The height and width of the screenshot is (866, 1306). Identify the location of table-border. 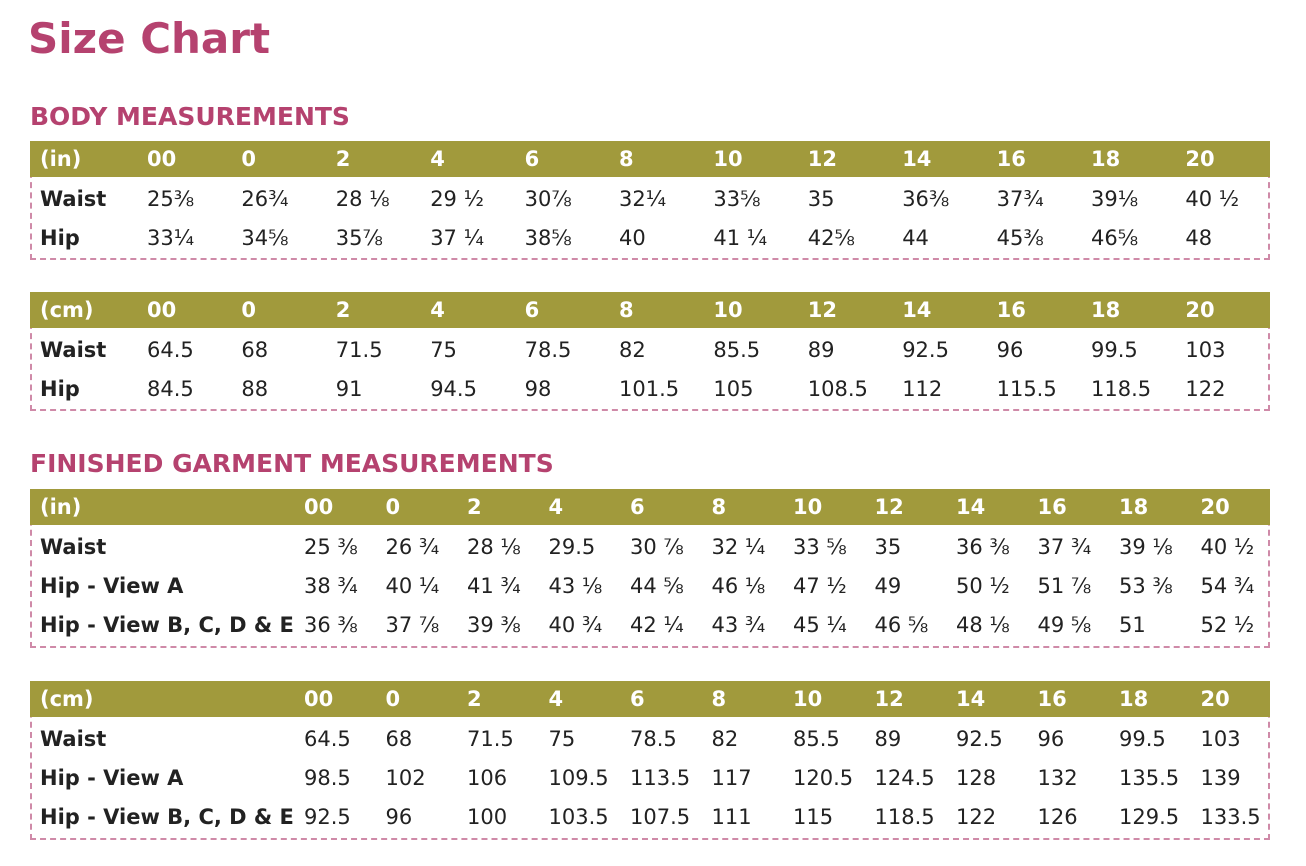
(650, 351).